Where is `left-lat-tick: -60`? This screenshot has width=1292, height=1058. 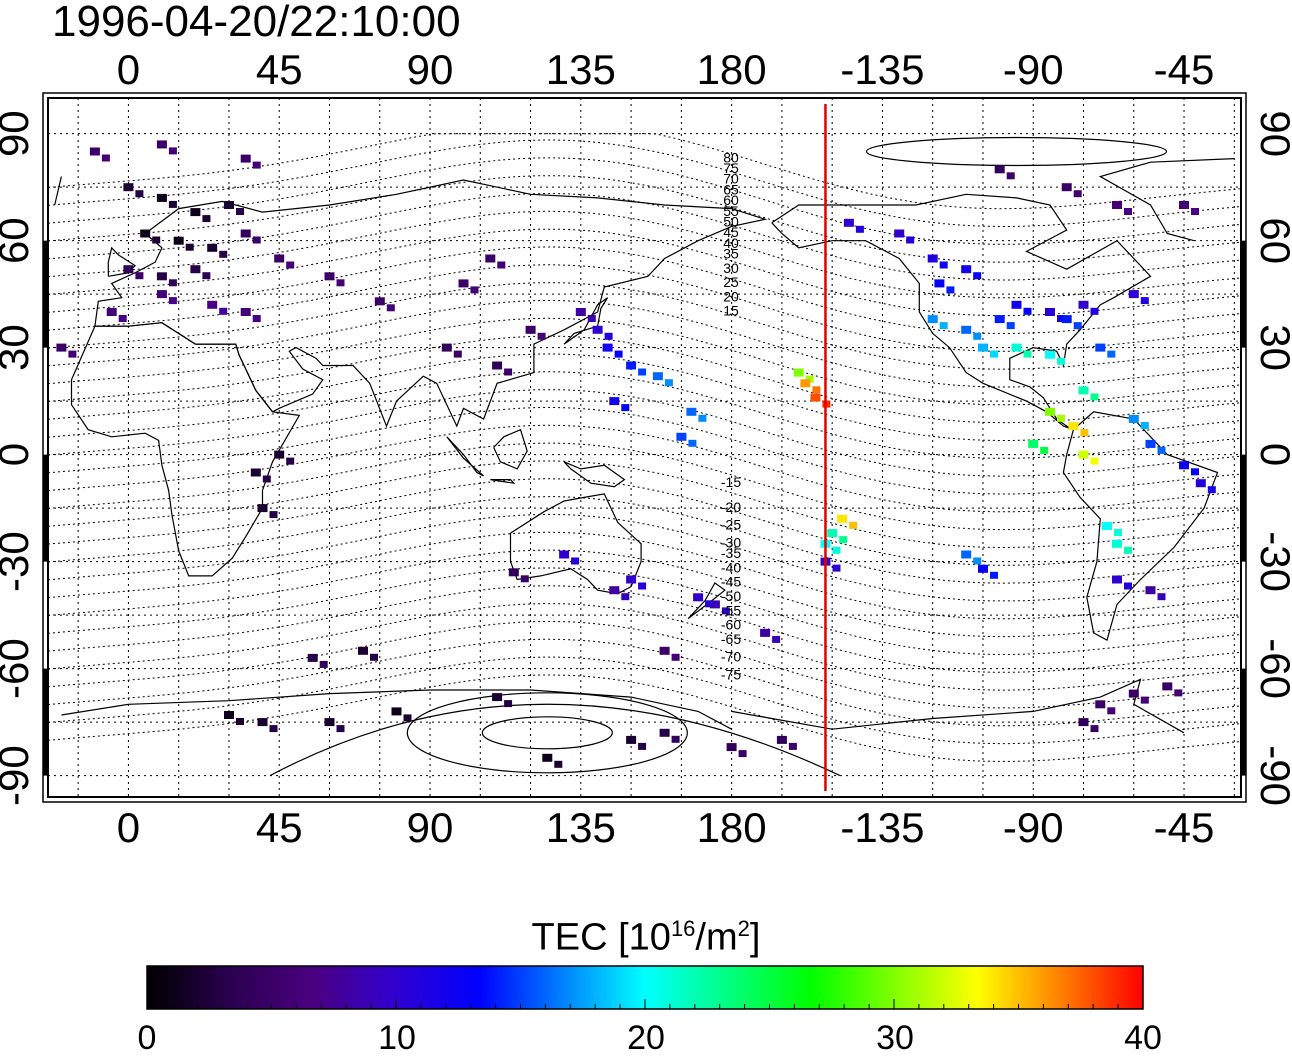
left-lat-tick: -60 is located at coordinates (18, 668).